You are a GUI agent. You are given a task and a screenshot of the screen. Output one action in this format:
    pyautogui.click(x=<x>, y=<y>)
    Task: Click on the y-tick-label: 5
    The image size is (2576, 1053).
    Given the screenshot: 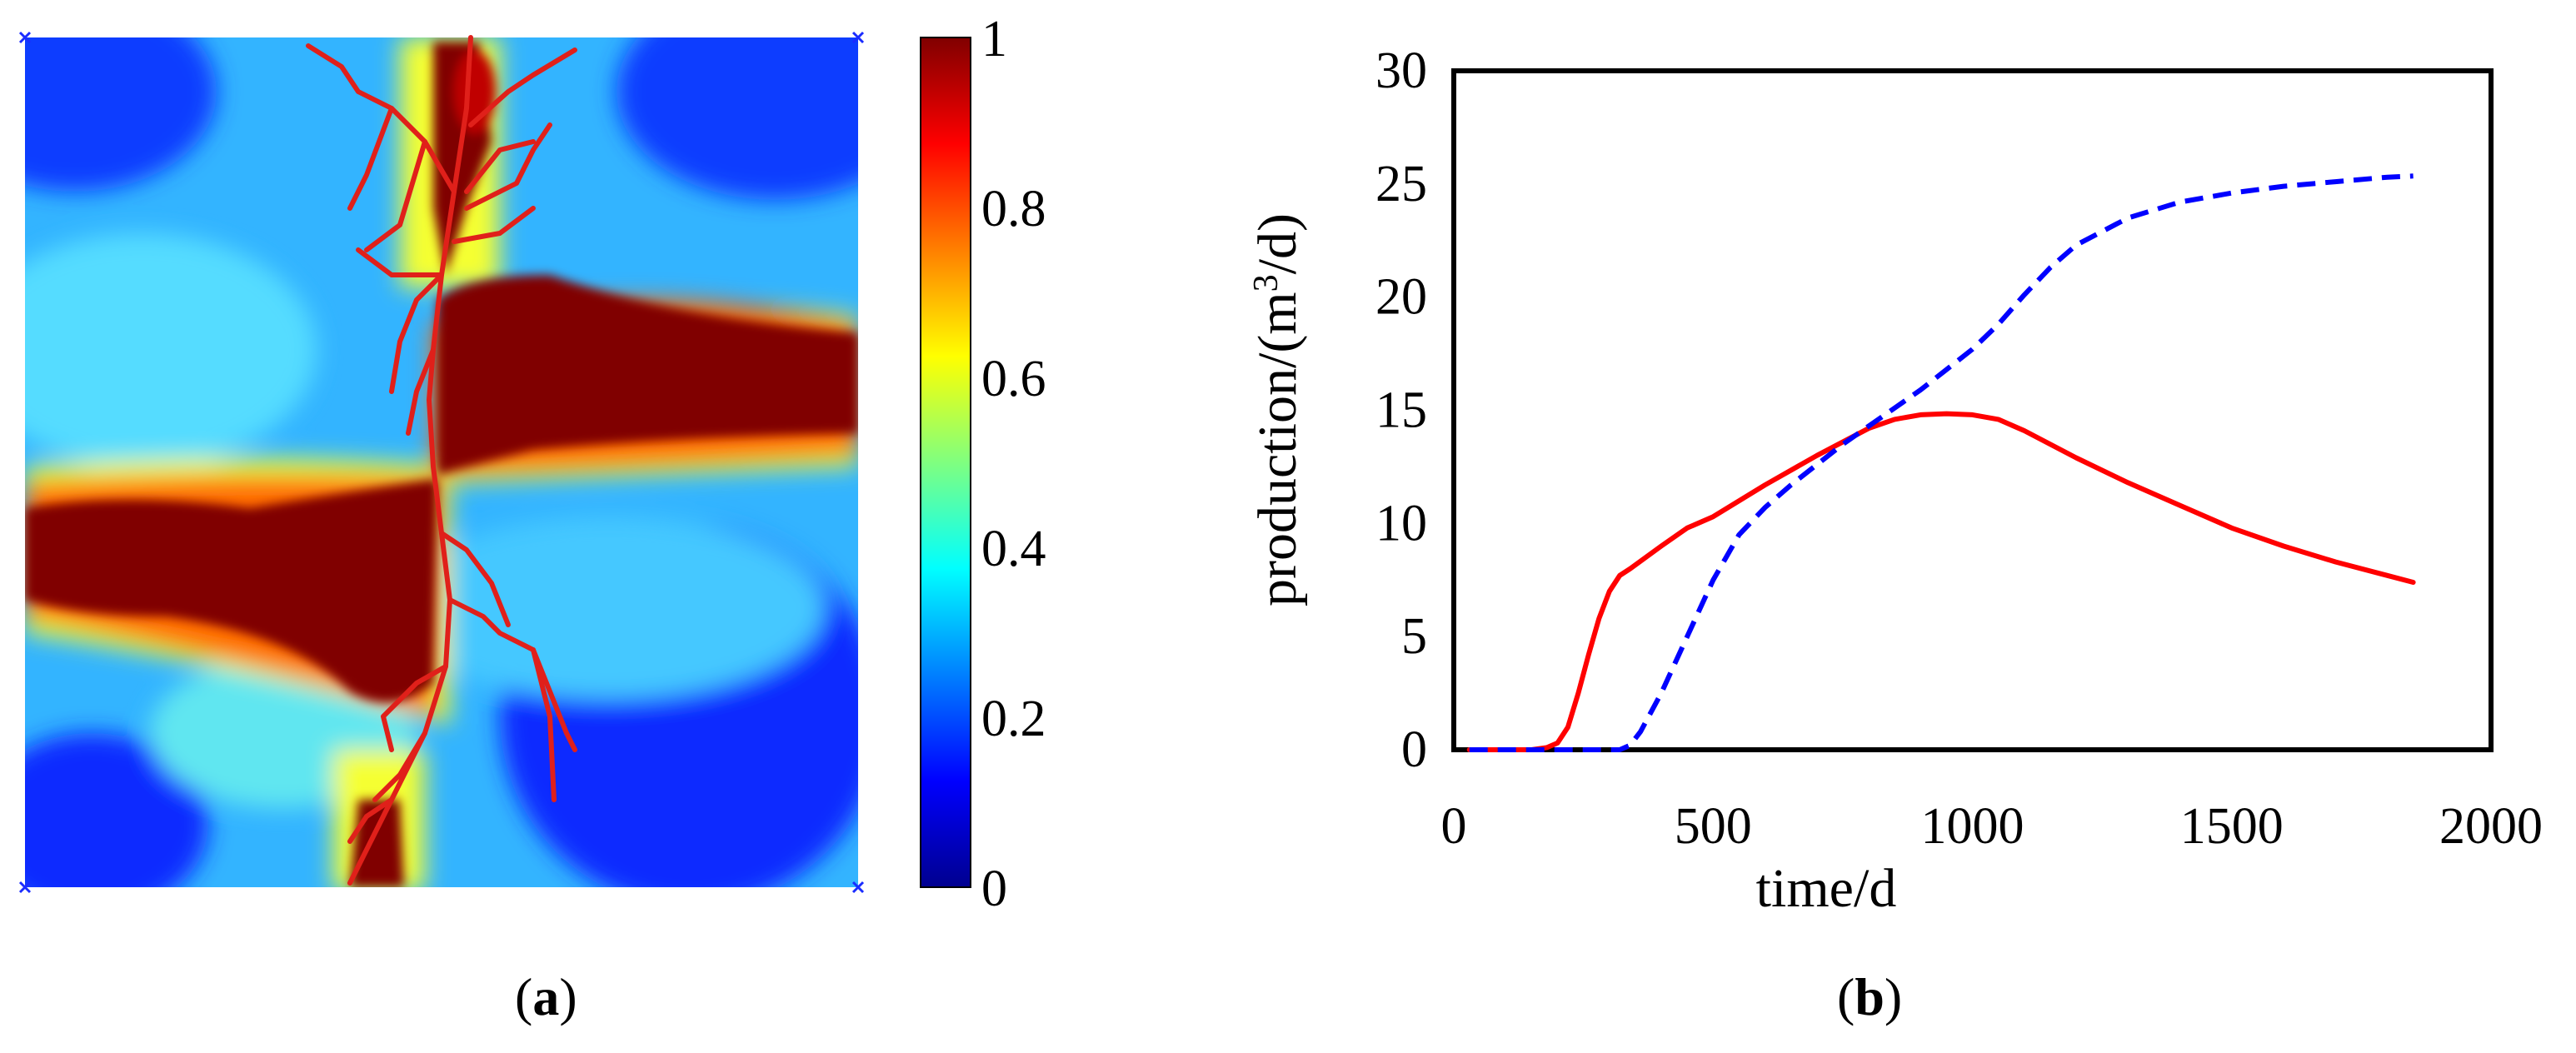 What is the action you would take?
    pyautogui.click(x=1414, y=636)
    